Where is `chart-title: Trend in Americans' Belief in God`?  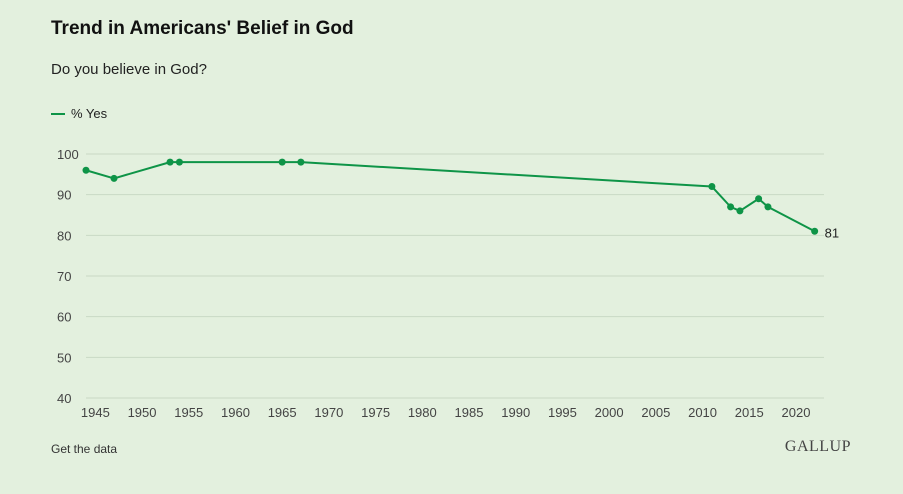
chart-title: Trend in Americans' Belief in God is located at coordinates (202, 28).